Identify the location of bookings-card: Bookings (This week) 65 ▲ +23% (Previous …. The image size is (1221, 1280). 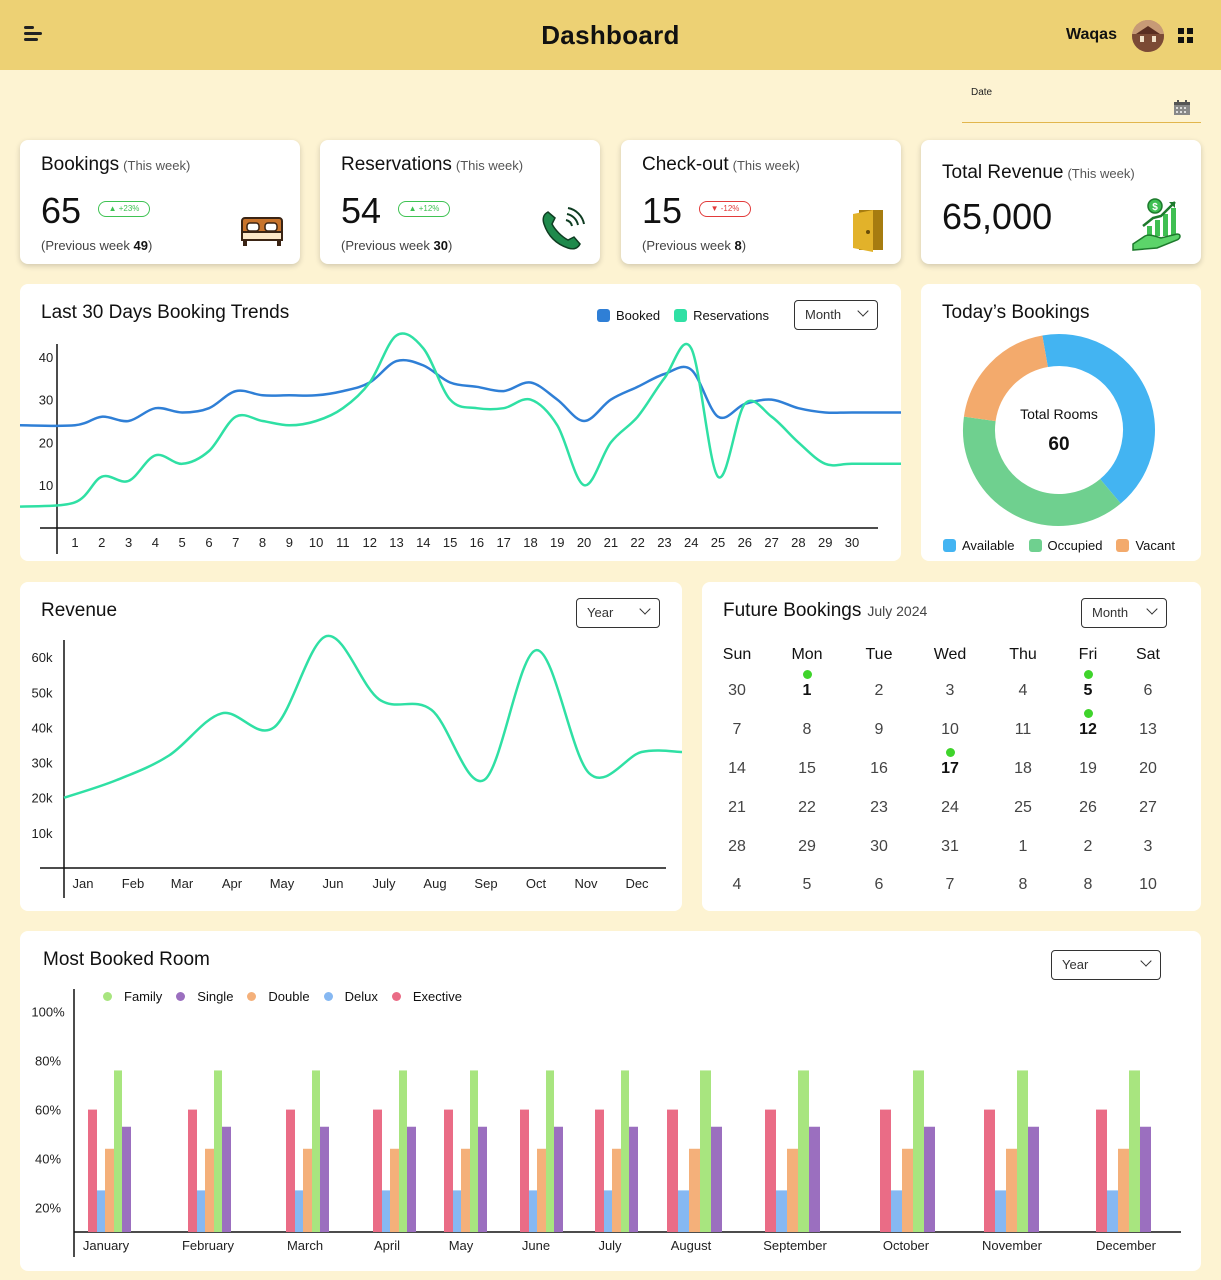
(160, 202).